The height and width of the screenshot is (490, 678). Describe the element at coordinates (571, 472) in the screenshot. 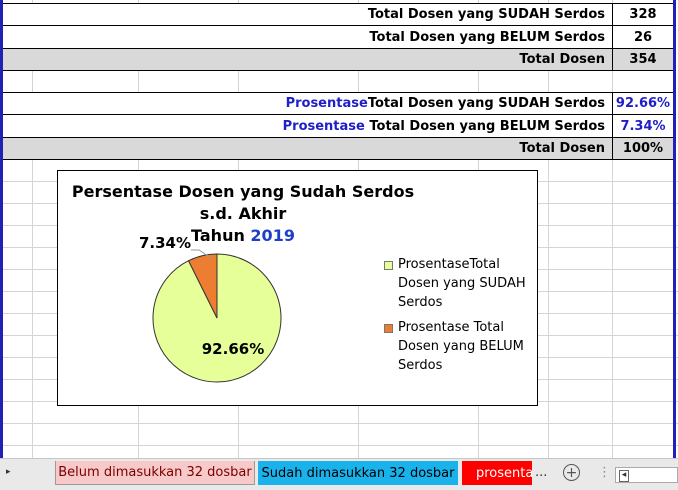

I see `add-sheet-button: +` at that location.